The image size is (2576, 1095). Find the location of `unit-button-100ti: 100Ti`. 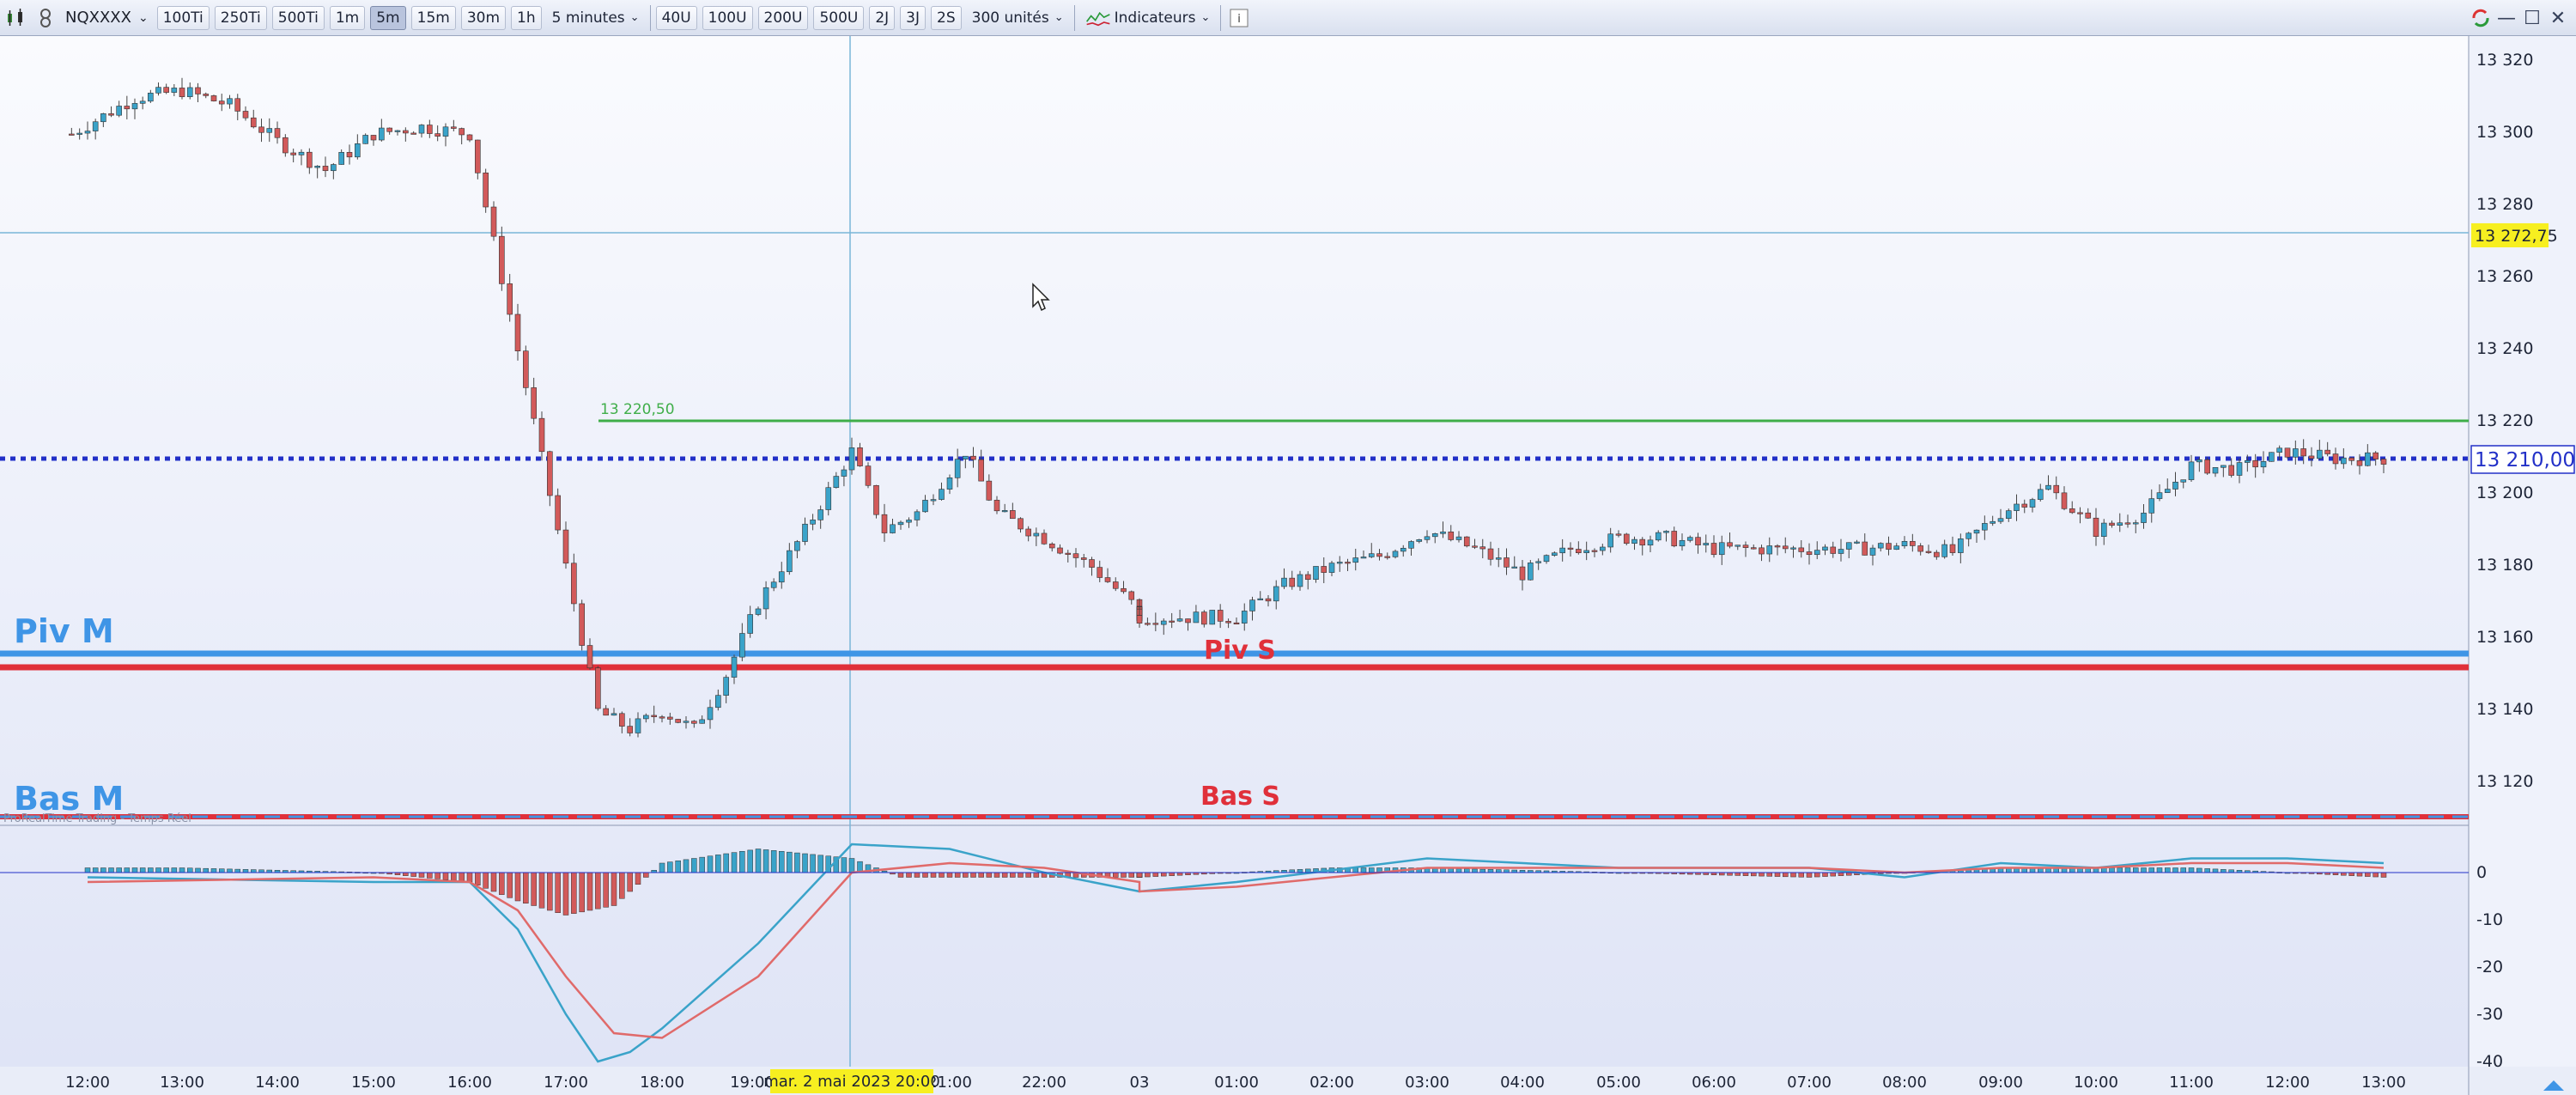

unit-button-100ti: 100Ti is located at coordinates (183, 17).